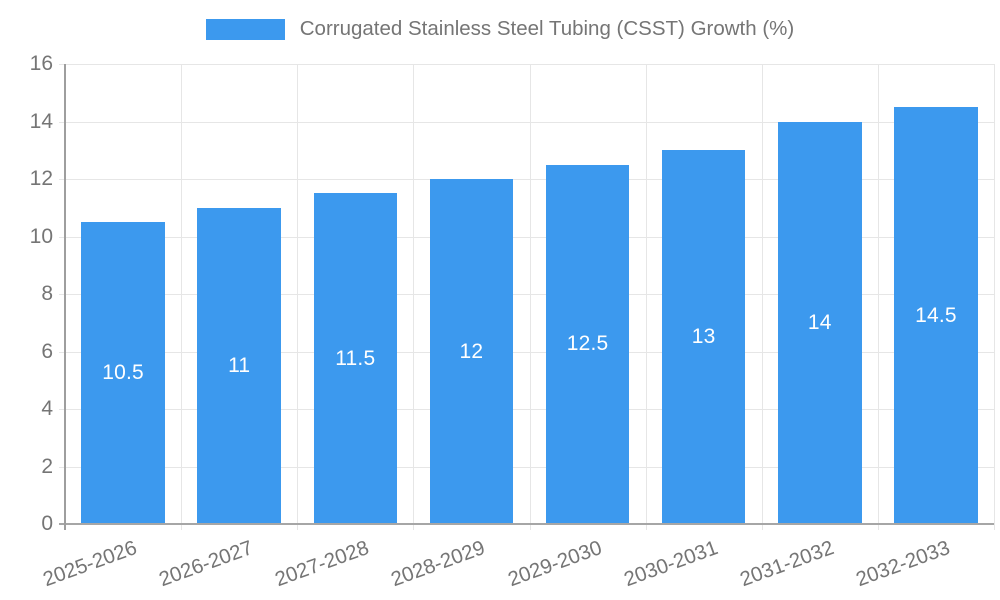  What do you see at coordinates (322, 564) in the screenshot?
I see `x-tick-label: 2027-2028` at bounding box center [322, 564].